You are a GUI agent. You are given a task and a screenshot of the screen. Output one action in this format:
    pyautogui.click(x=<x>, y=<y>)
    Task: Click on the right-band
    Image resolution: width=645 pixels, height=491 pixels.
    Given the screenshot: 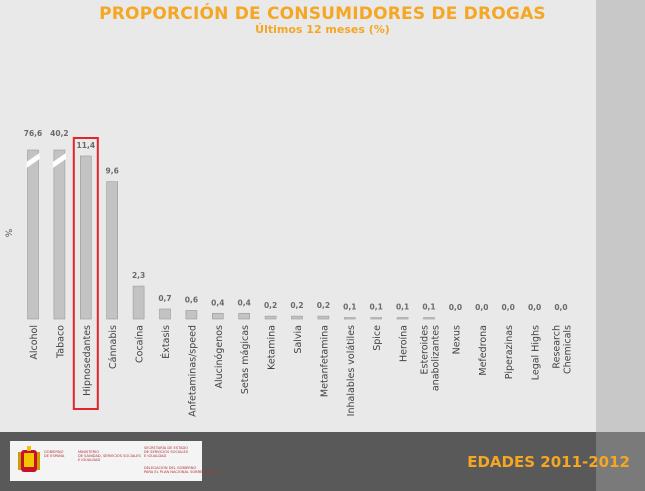 What is the action you would take?
    pyautogui.click(x=620, y=245)
    